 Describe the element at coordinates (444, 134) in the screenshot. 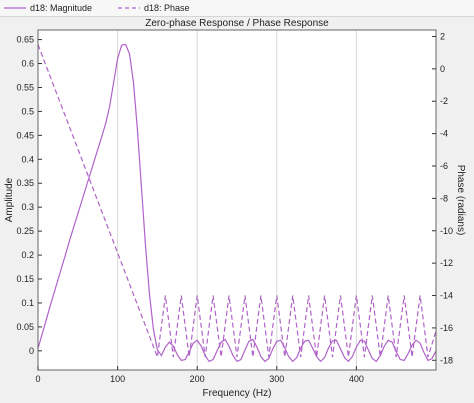

I see `y-right-tick-label: -4` at that location.